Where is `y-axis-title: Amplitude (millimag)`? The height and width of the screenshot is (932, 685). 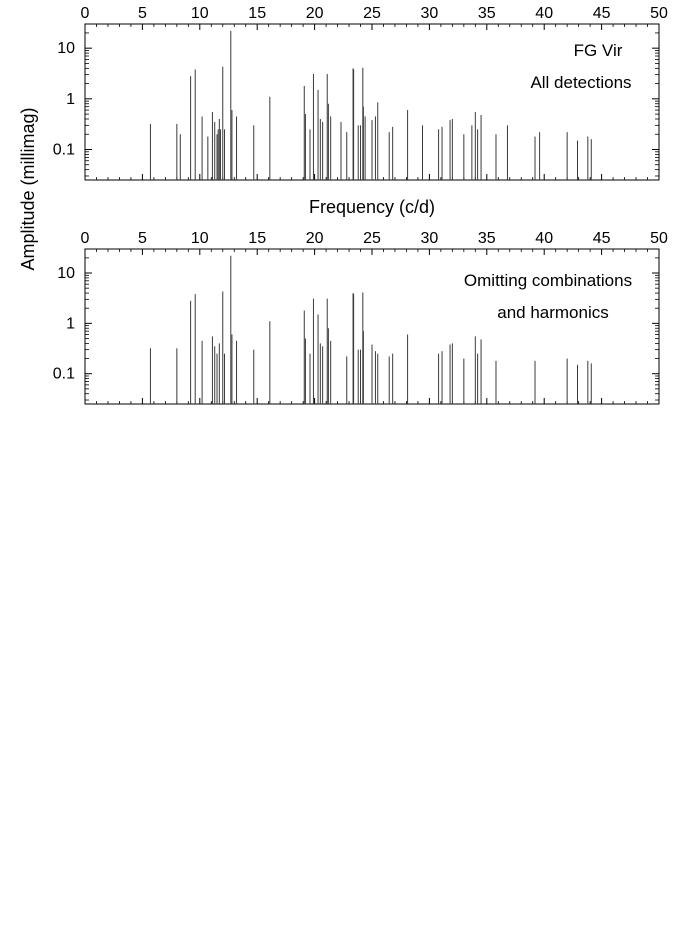 y-axis-title: Amplitude (millimag) is located at coordinates (28, 188).